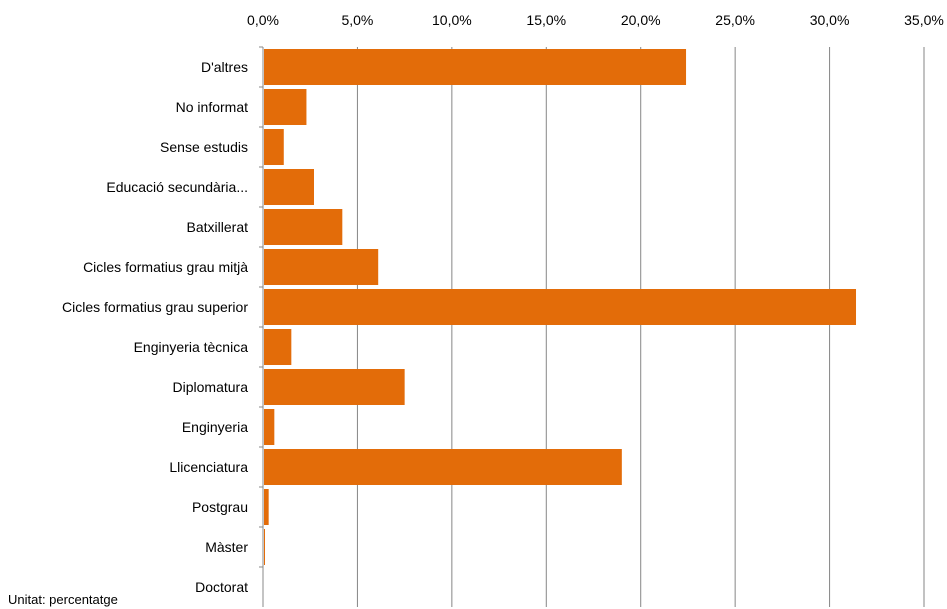 The height and width of the screenshot is (609, 947). Describe the element at coordinates (212, 107) in the screenshot. I see `category-label: No informat` at that location.